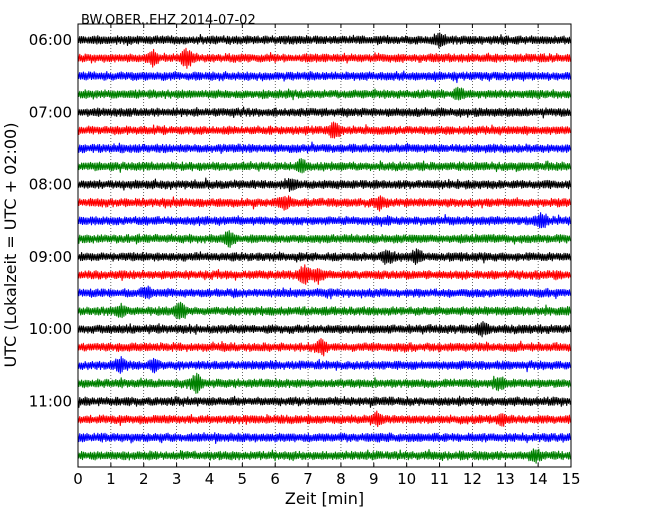  What do you see at coordinates (341, 479) in the screenshot?
I see `x-tick-label: 8` at bounding box center [341, 479].